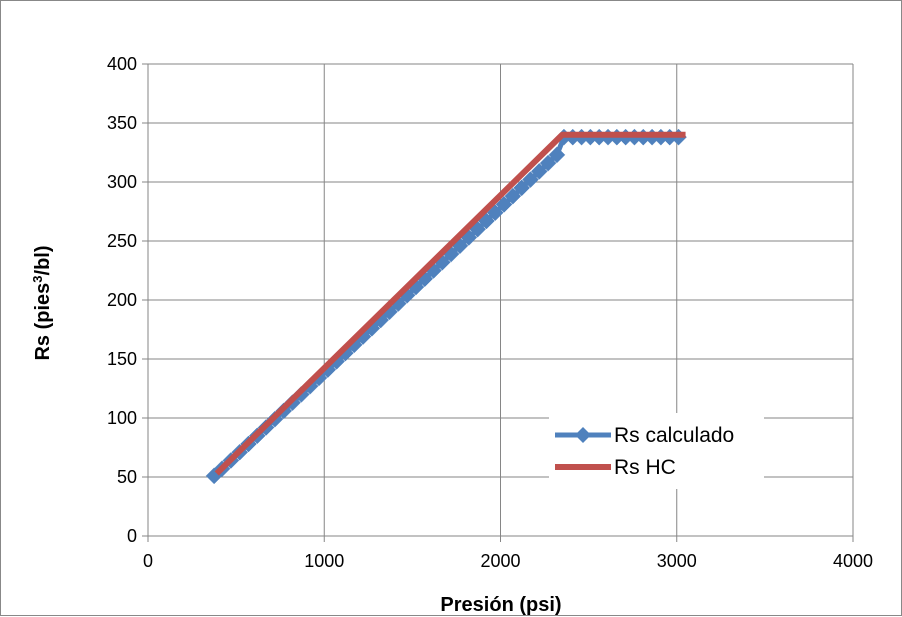 The width and height of the screenshot is (902, 617). What do you see at coordinates (122, 182) in the screenshot?
I see `y-tick-label: 300` at bounding box center [122, 182].